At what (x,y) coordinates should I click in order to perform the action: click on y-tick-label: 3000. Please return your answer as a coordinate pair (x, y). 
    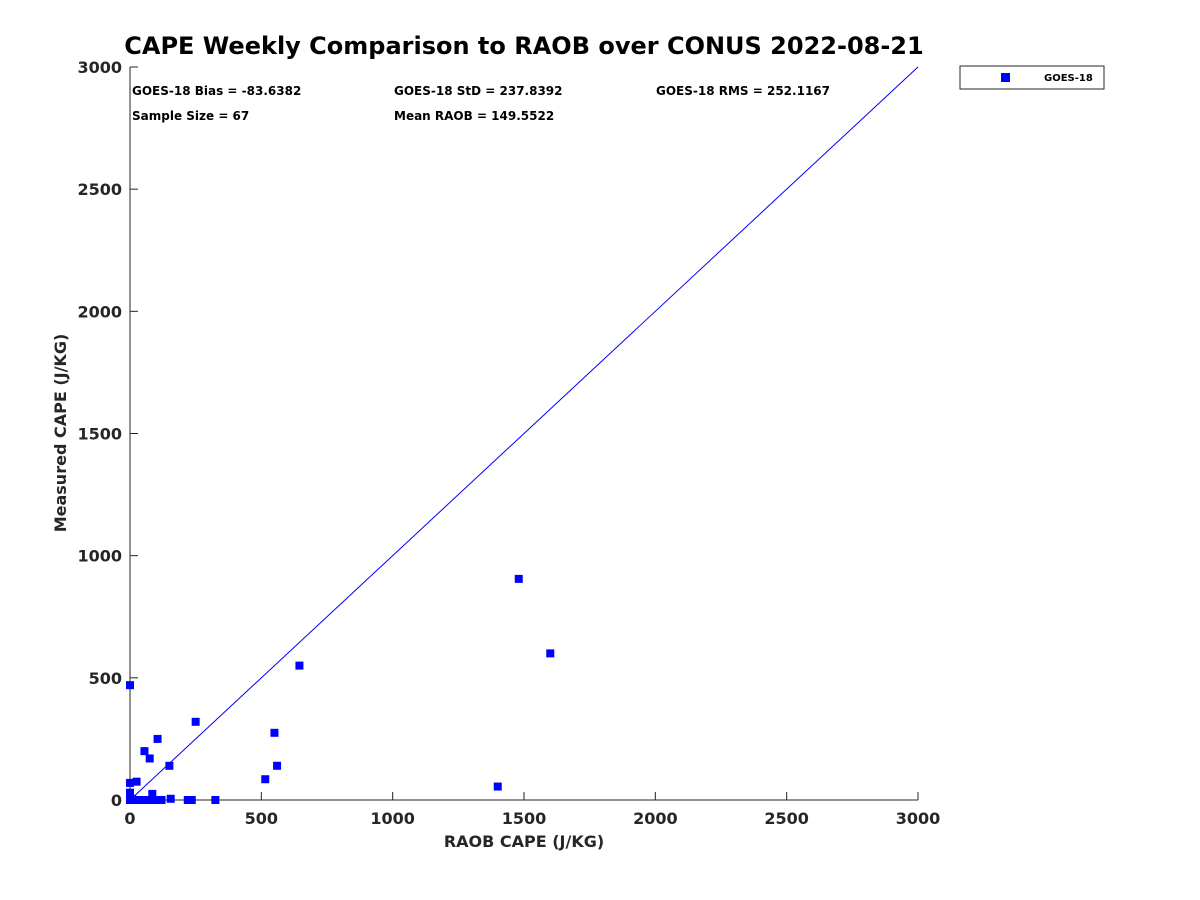
    Looking at the image, I should click on (99, 67).